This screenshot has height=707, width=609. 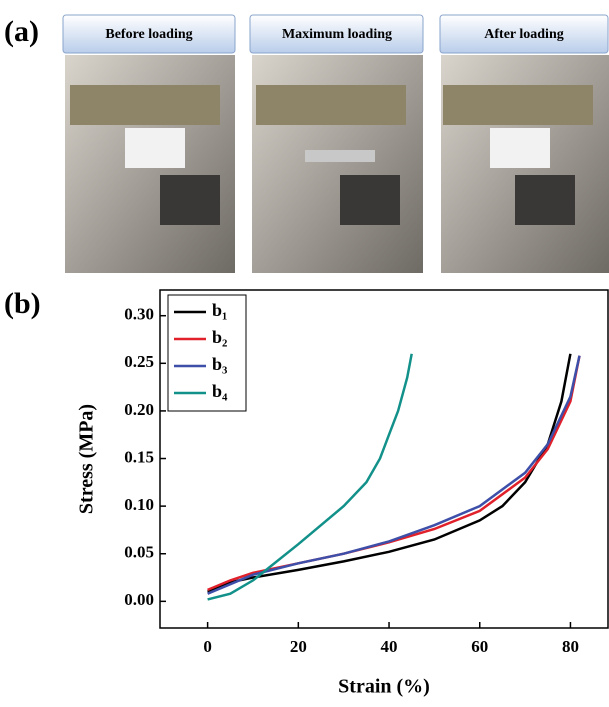 I want to click on x-tick-label: 40, so click(x=389, y=646).